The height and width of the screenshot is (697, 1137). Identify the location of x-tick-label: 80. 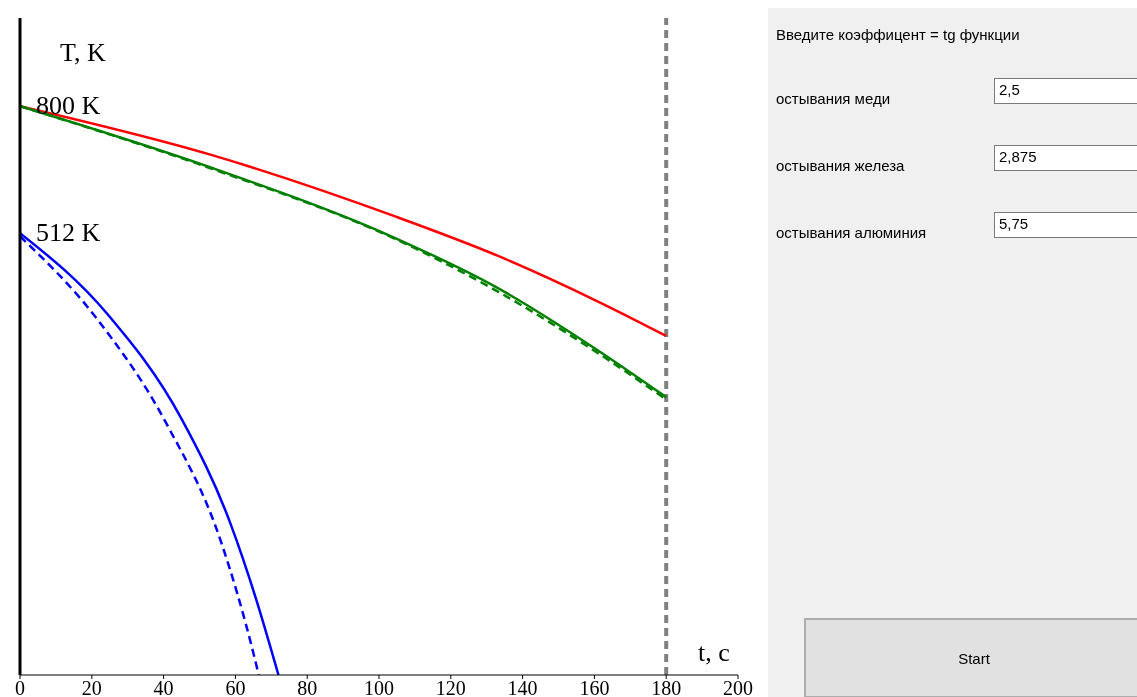
(307, 687).